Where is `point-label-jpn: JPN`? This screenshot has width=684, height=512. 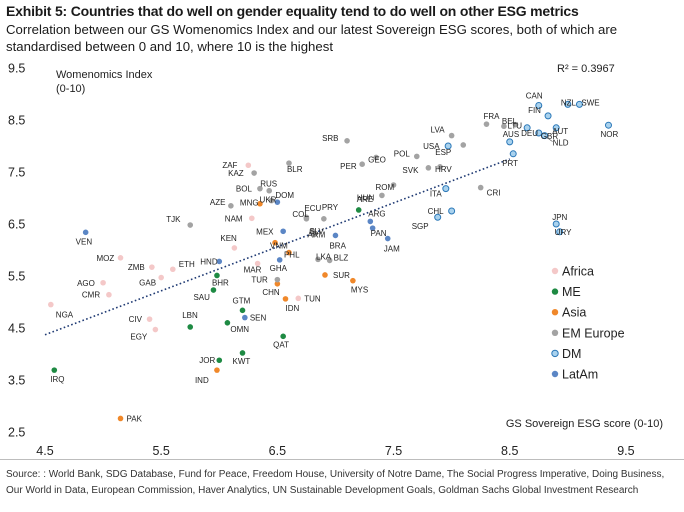
point-label-jpn: JPN is located at coordinates (559, 217).